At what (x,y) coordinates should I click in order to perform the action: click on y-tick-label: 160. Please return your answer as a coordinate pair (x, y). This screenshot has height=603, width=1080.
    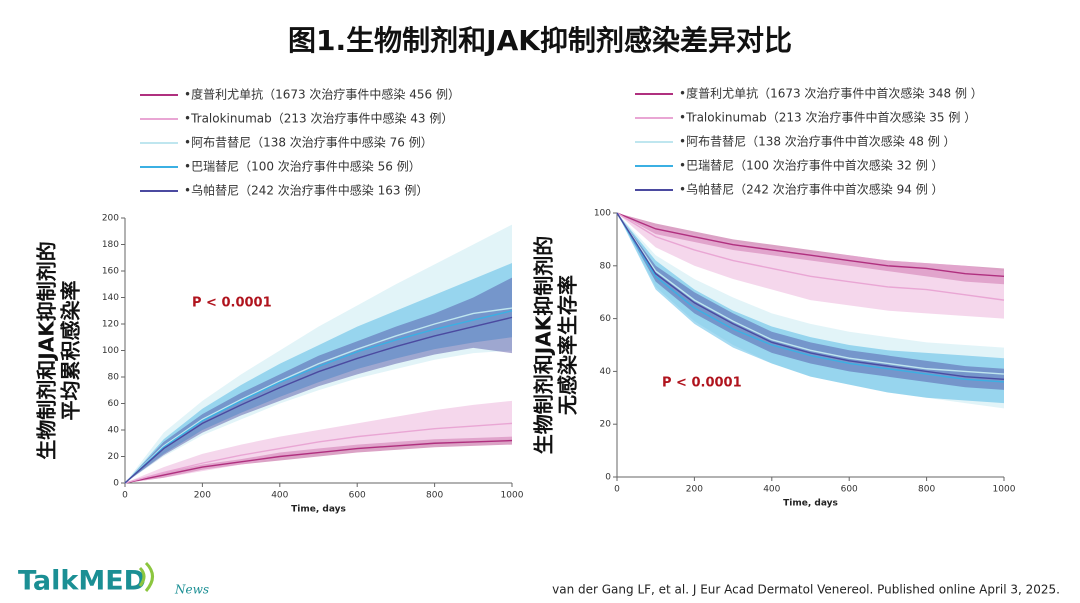
    Looking at the image, I should click on (110, 272).